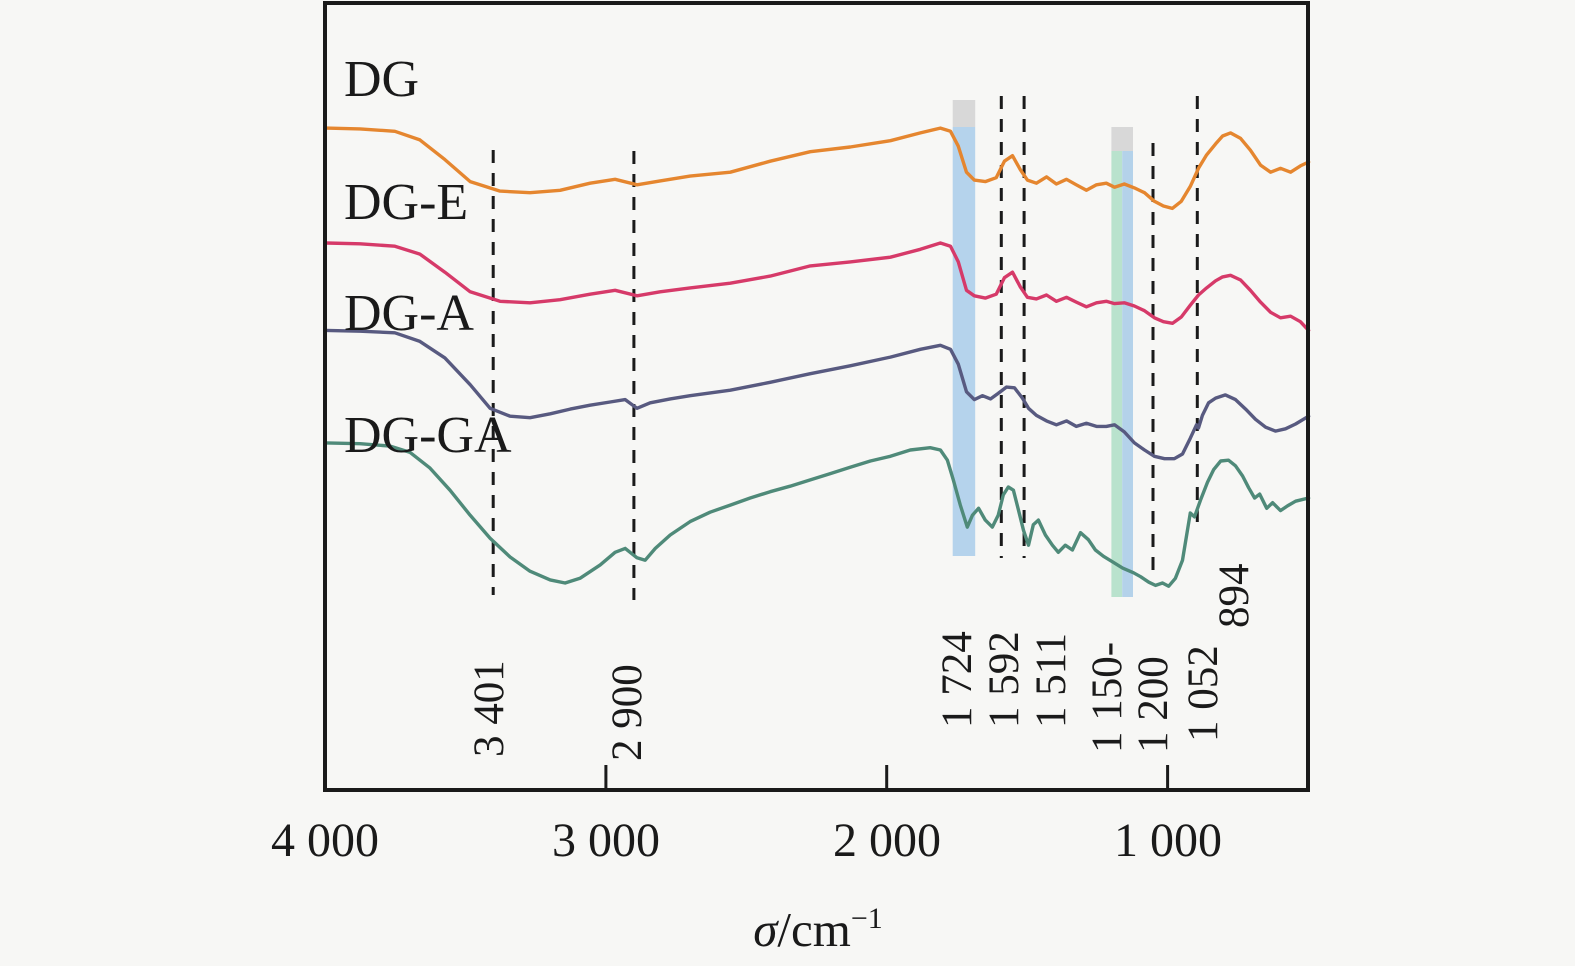  I want to click on series-label-dg: DG, so click(381, 79).